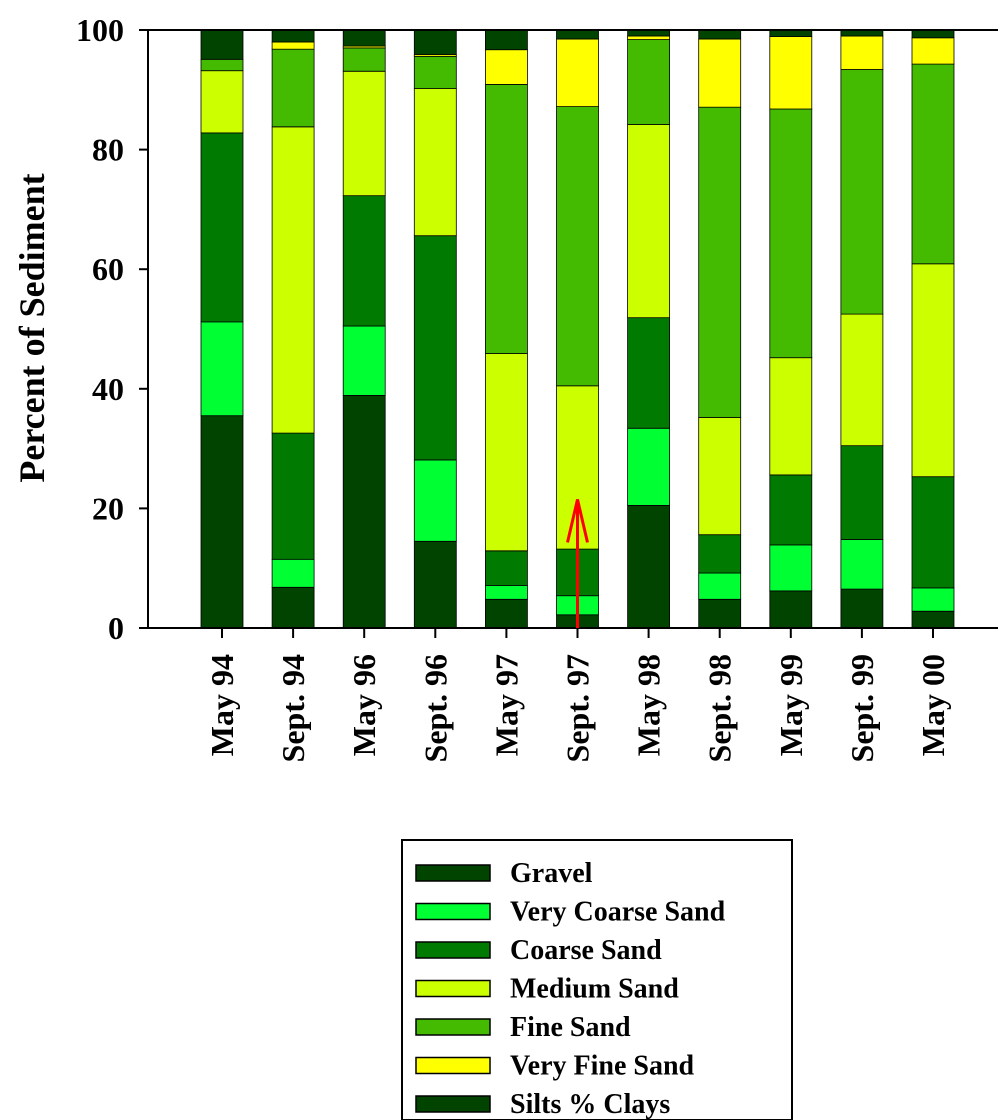 The image size is (998, 1120). What do you see at coordinates (222, 705) in the screenshot?
I see `x-tick-label: May 94` at bounding box center [222, 705].